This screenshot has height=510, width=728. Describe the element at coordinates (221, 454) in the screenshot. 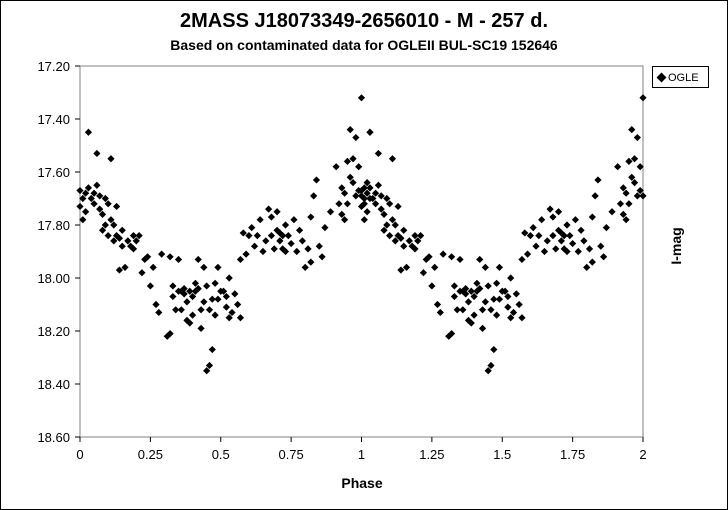

I see `x-tick-label: 0.5` at that location.